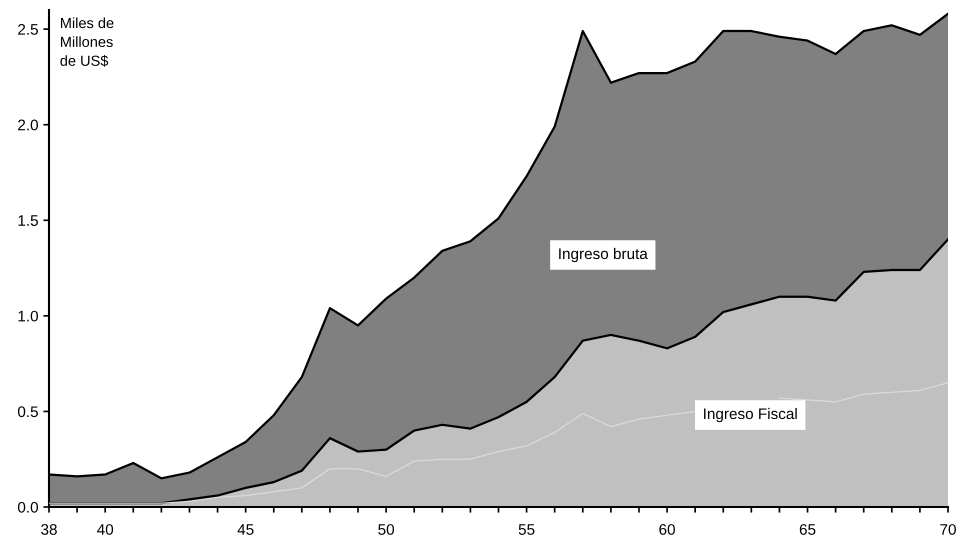  I want to click on y-tick-label: 2.0, so click(28, 125).